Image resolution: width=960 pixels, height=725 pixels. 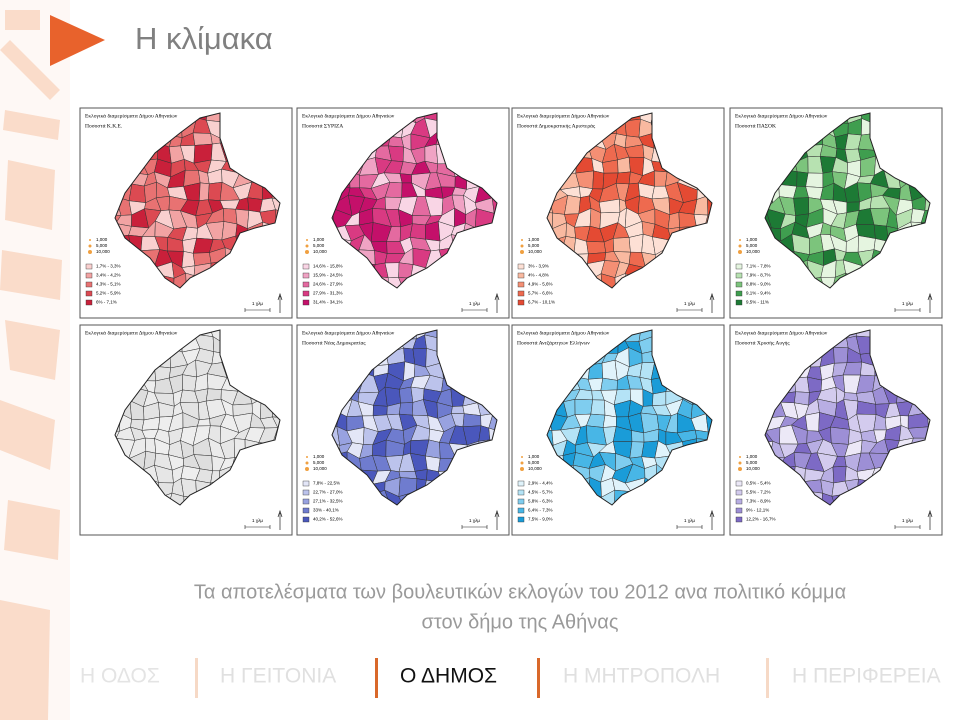 What do you see at coordinates (540, 501) in the screenshot?
I see `legend-label: 5,8% - 6,3%` at bounding box center [540, 501].